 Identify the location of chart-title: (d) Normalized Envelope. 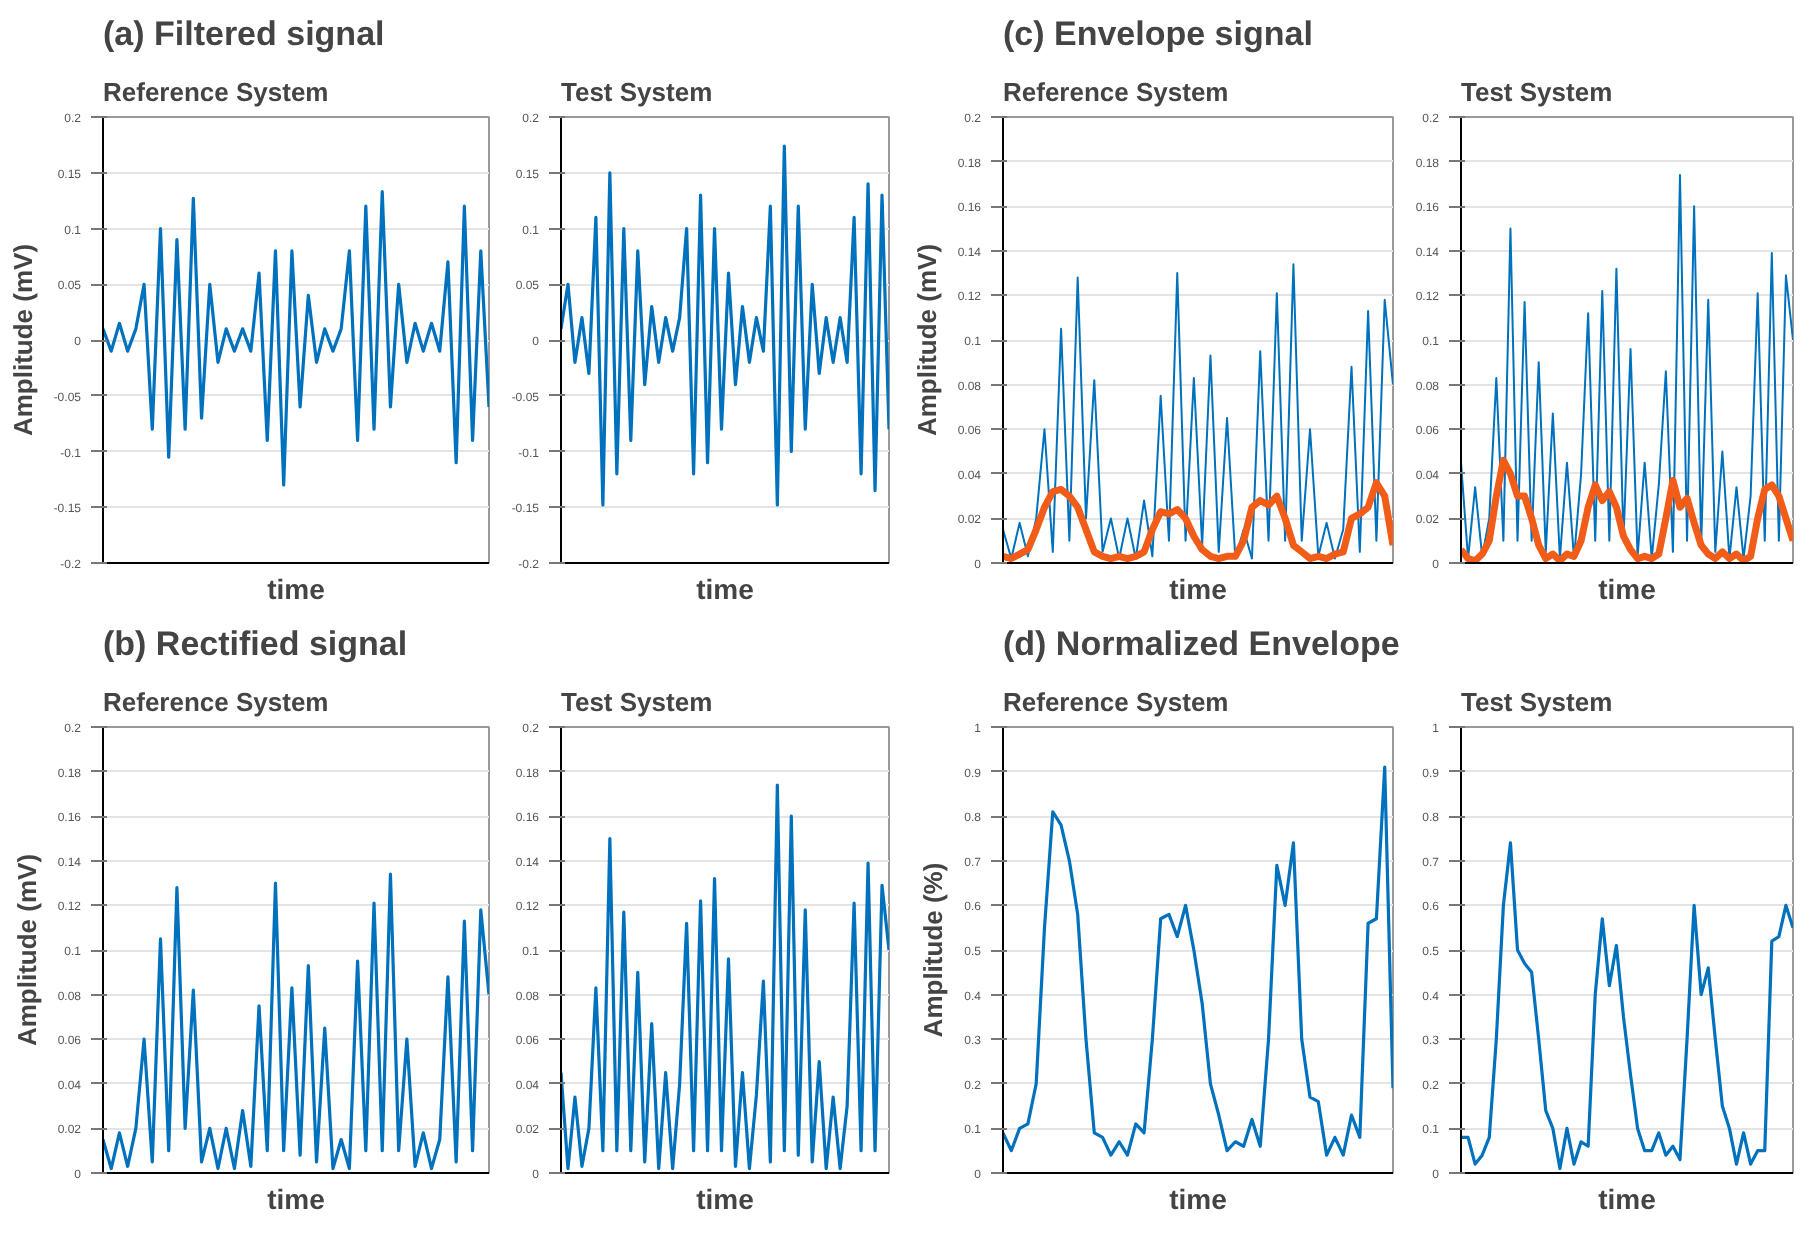
(1201, 644).